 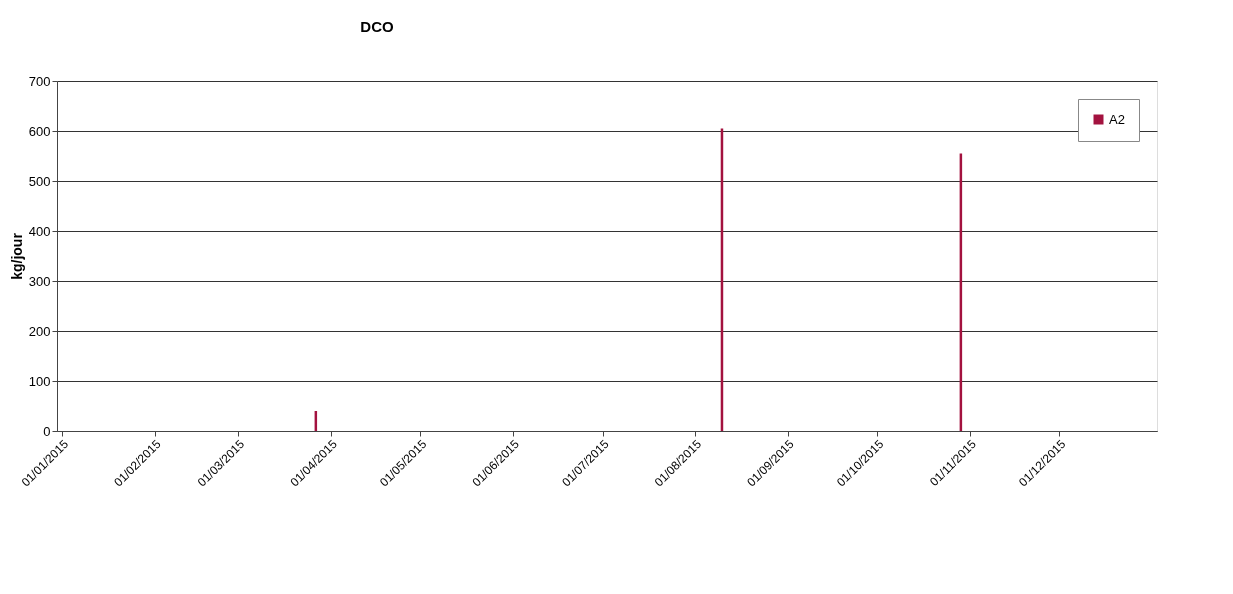 What do you see at coordinates (39, 131) in the screenshot?
I see `y-tick-label: 600` at bounding box center [39, 131].